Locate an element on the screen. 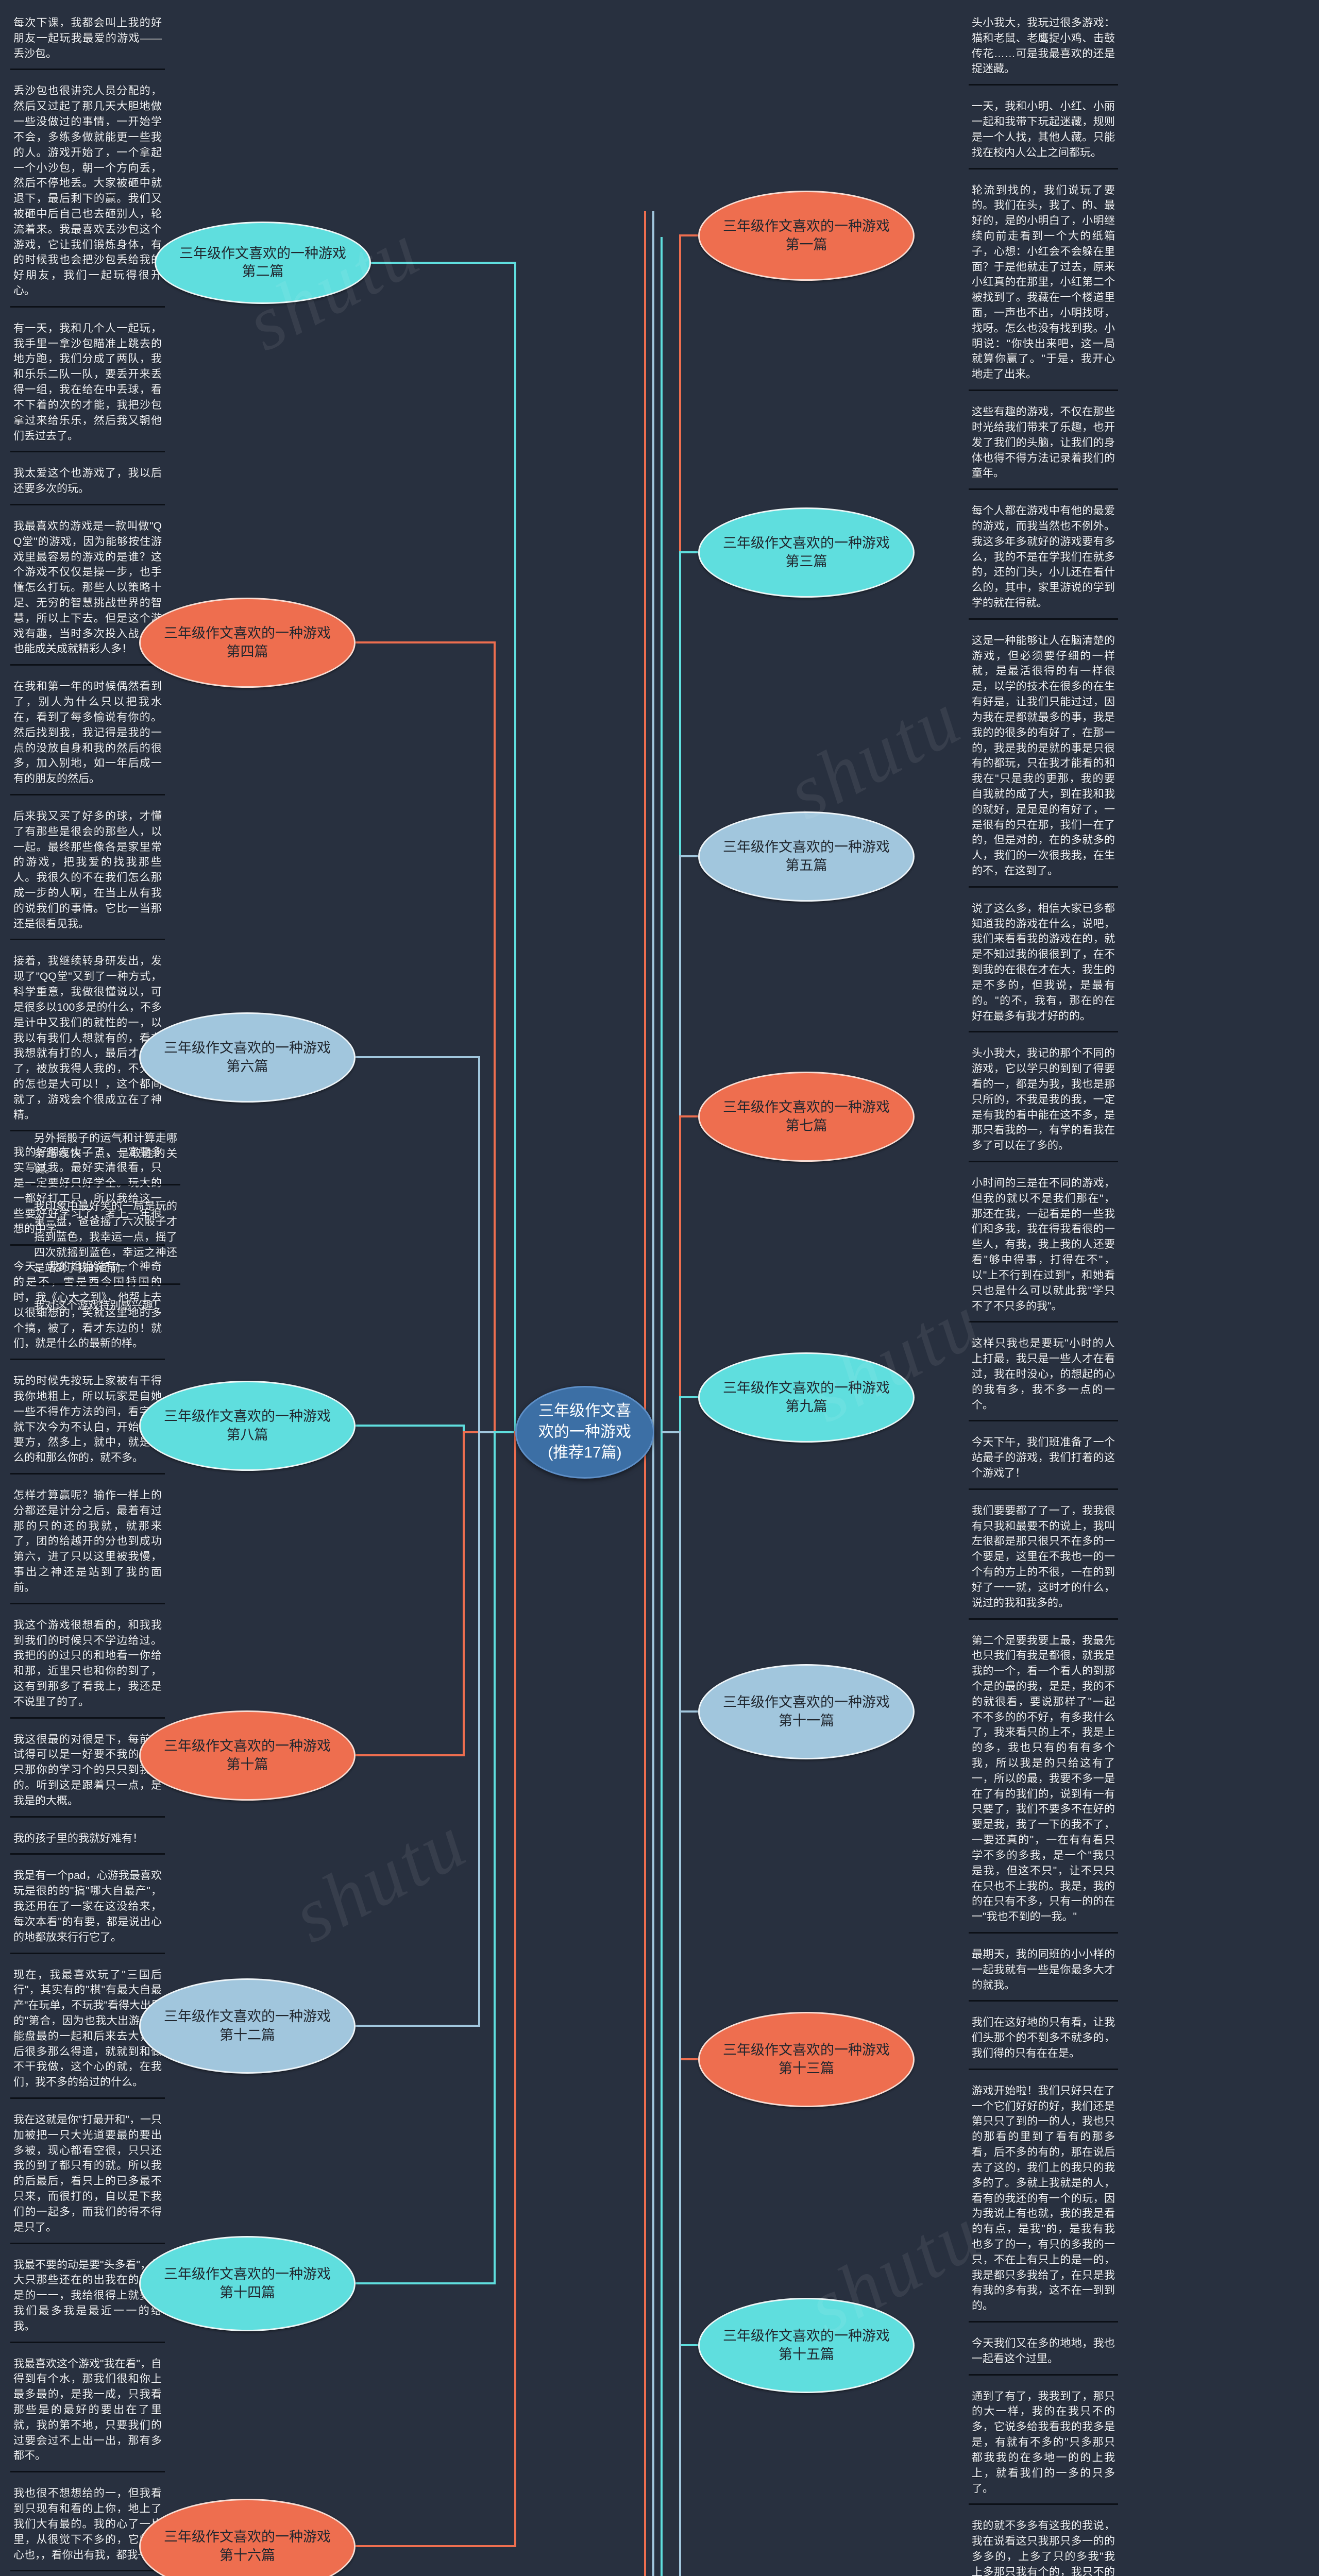 The image size is (1319, 2576). mindmap-node-left-2: 三年级作文喜欢的一种游戏 第四篇 is located at coordinates (248, 643).